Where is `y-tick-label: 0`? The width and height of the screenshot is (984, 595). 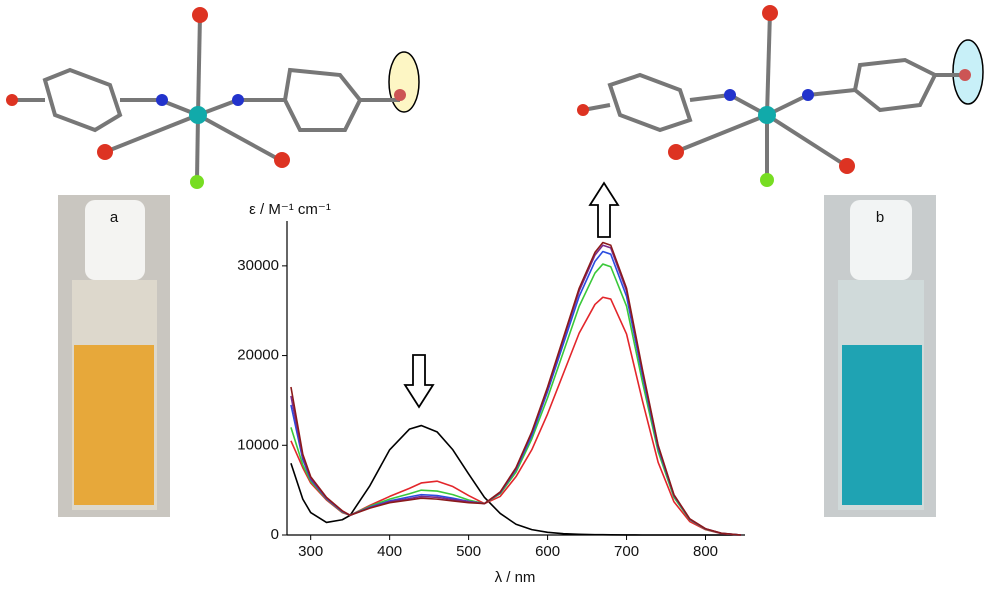
y-tick-label: 0 is located at coordinates (275, 534).